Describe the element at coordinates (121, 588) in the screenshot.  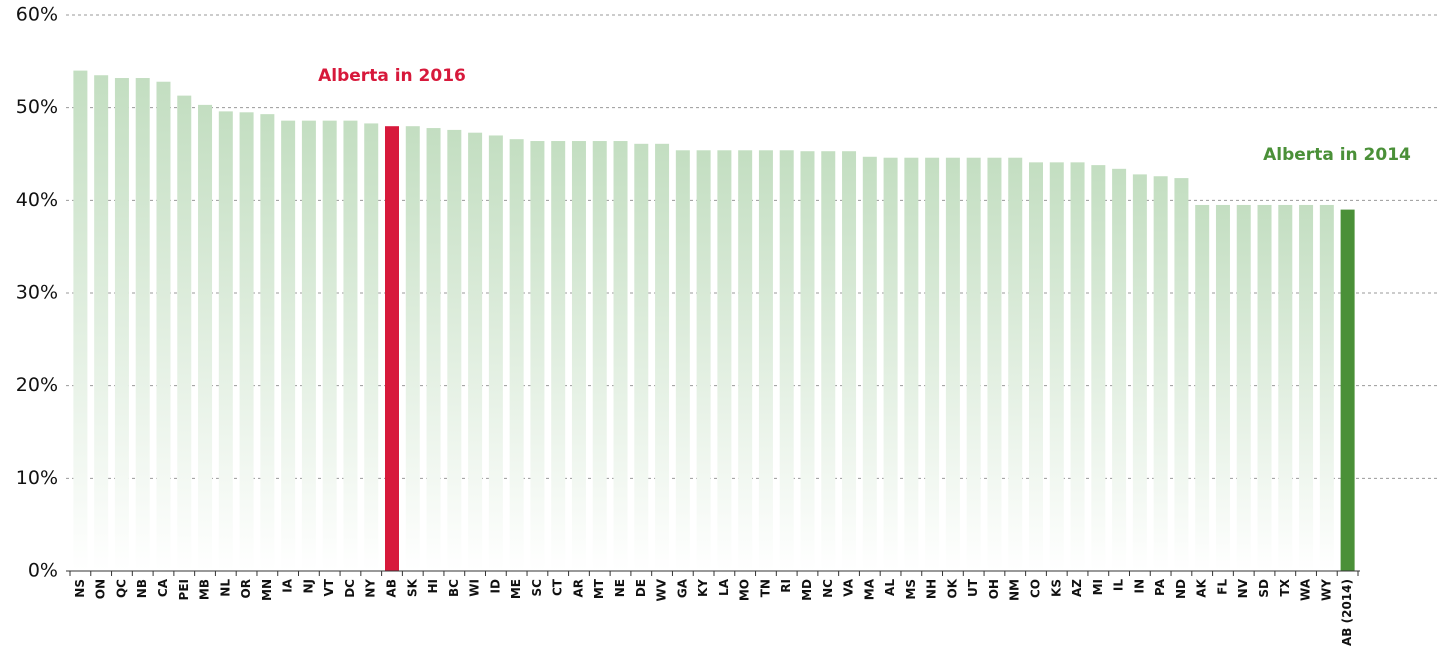
I see `x-tick-label: QC` at that location.